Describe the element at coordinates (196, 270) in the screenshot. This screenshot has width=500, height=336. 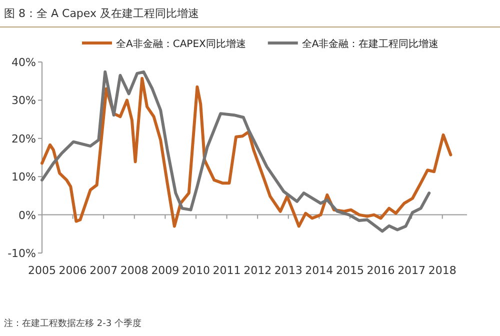
I see `x-tick-label: 2010` at that location.